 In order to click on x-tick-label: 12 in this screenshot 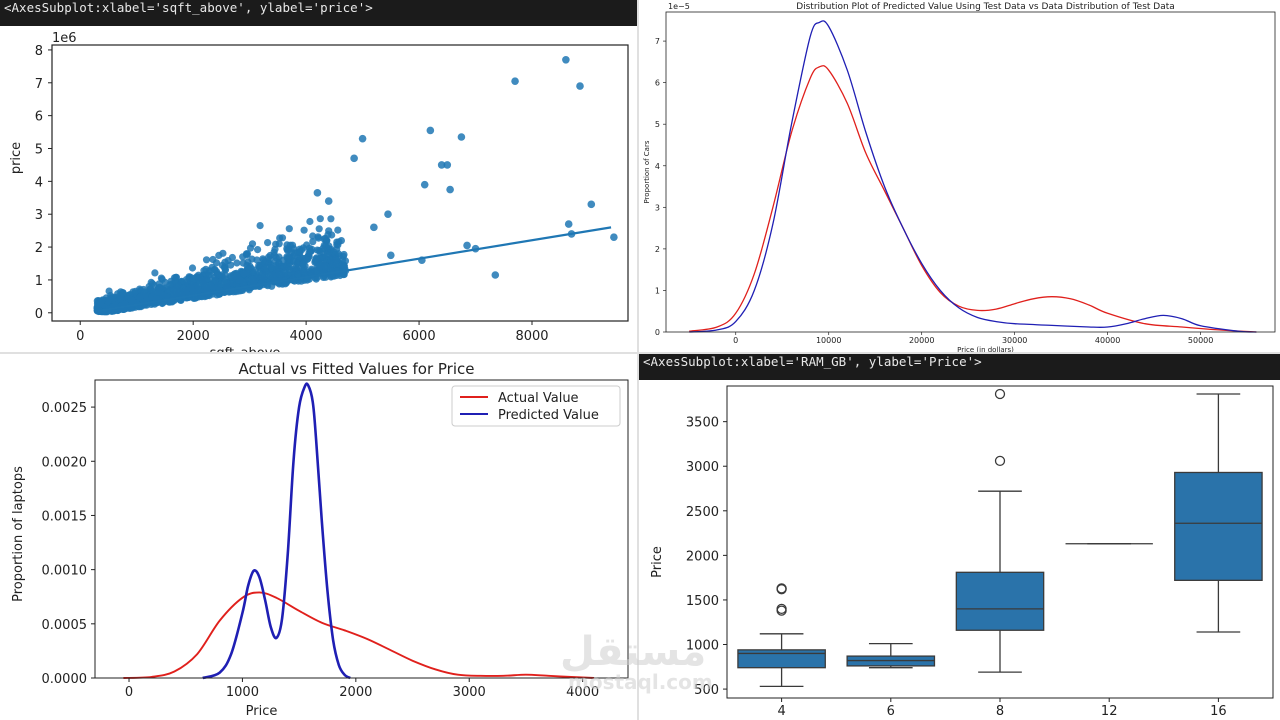, I will do `click(1109, 711)`.